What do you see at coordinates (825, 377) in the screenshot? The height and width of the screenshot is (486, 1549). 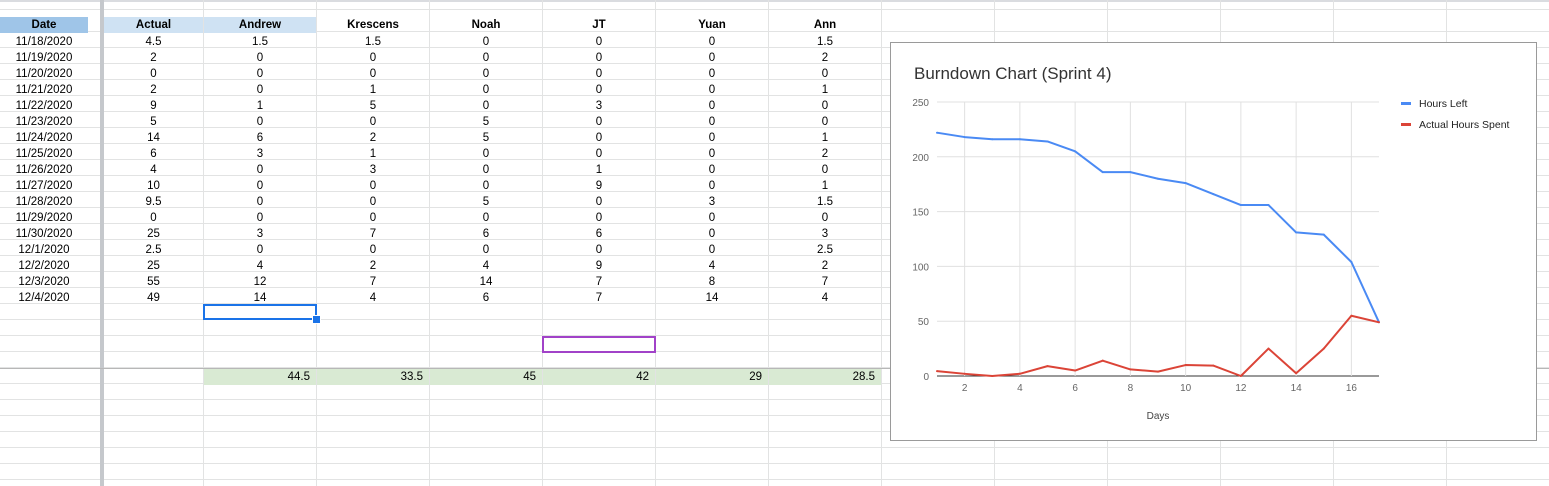 I see `total-cell-ann: 28.5` at bounding box center [825, 377].